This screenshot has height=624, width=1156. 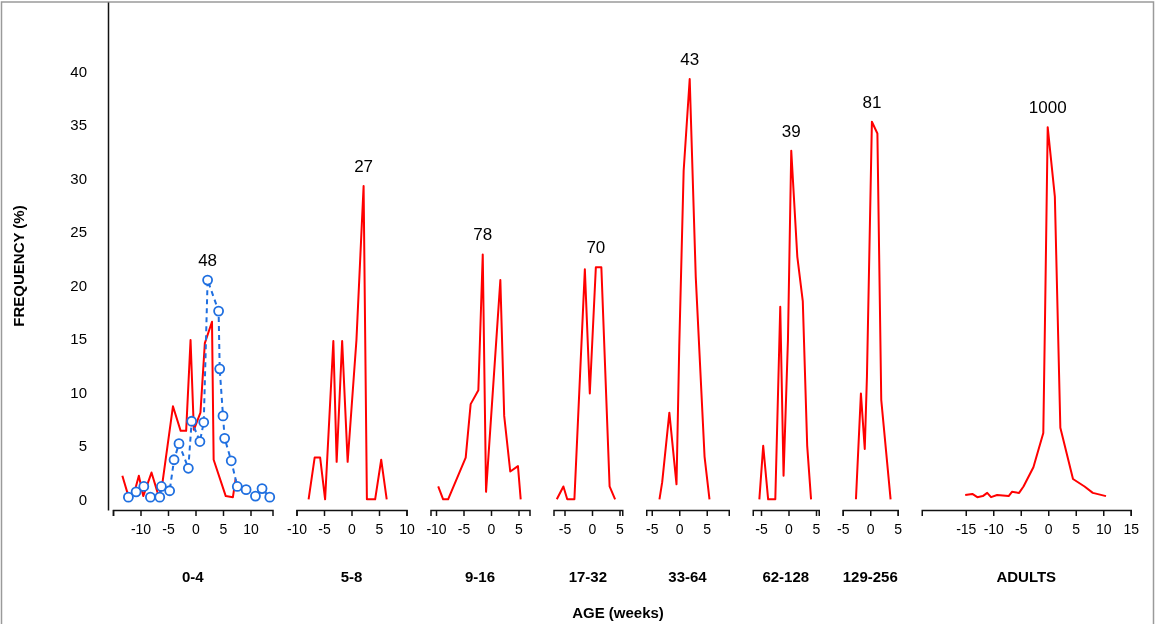 What do you see at coordinates (78, 71) in the screenshot?
I see `y-tick-label: 40` at bounding box center [78, 71].